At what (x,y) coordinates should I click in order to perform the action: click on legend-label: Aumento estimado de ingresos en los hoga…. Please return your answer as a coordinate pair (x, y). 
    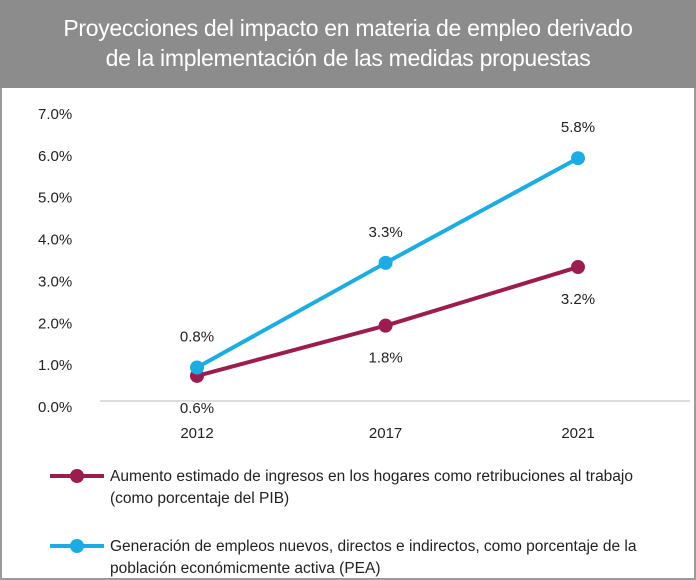
    Looking at the image, I should click on (371, 487).